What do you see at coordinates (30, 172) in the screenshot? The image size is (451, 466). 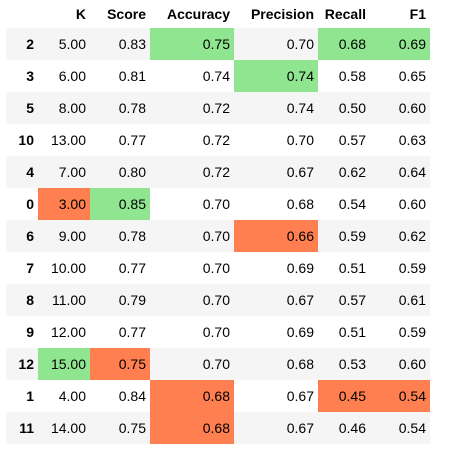 I see `row-index: 4` at bounding box center [30, 172].